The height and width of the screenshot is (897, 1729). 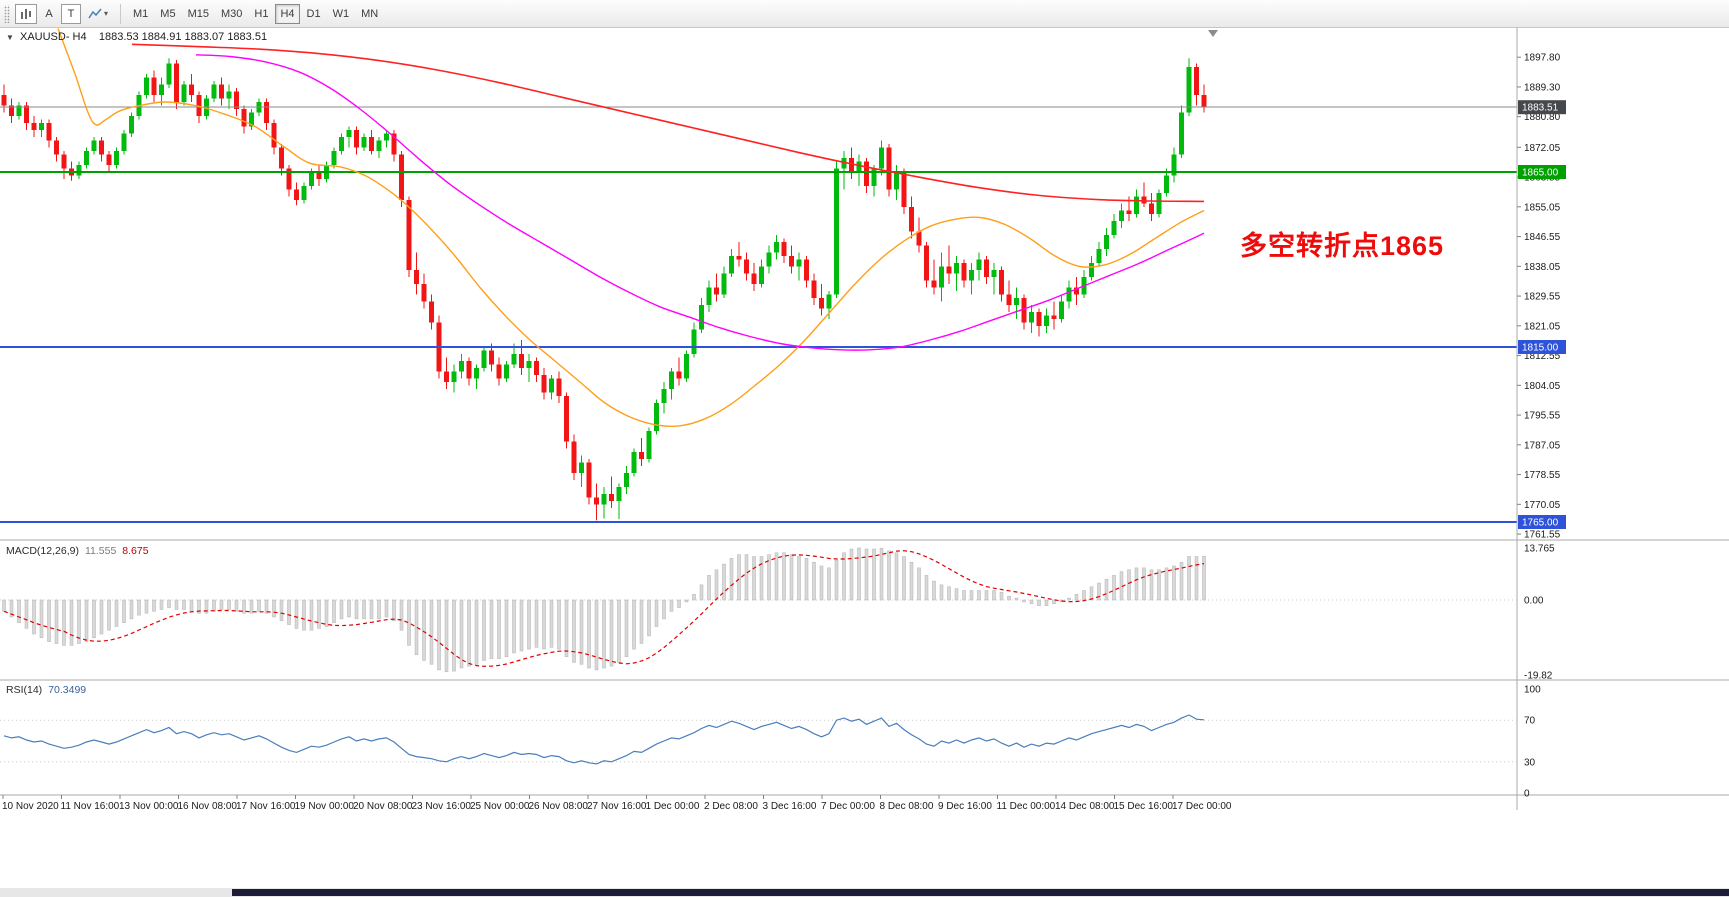 What do you see at coordinates (1202, 806) in the screenshot?
I see `time-axis-label: 17 Dec 00:00` at bounding box center [1202, 806].